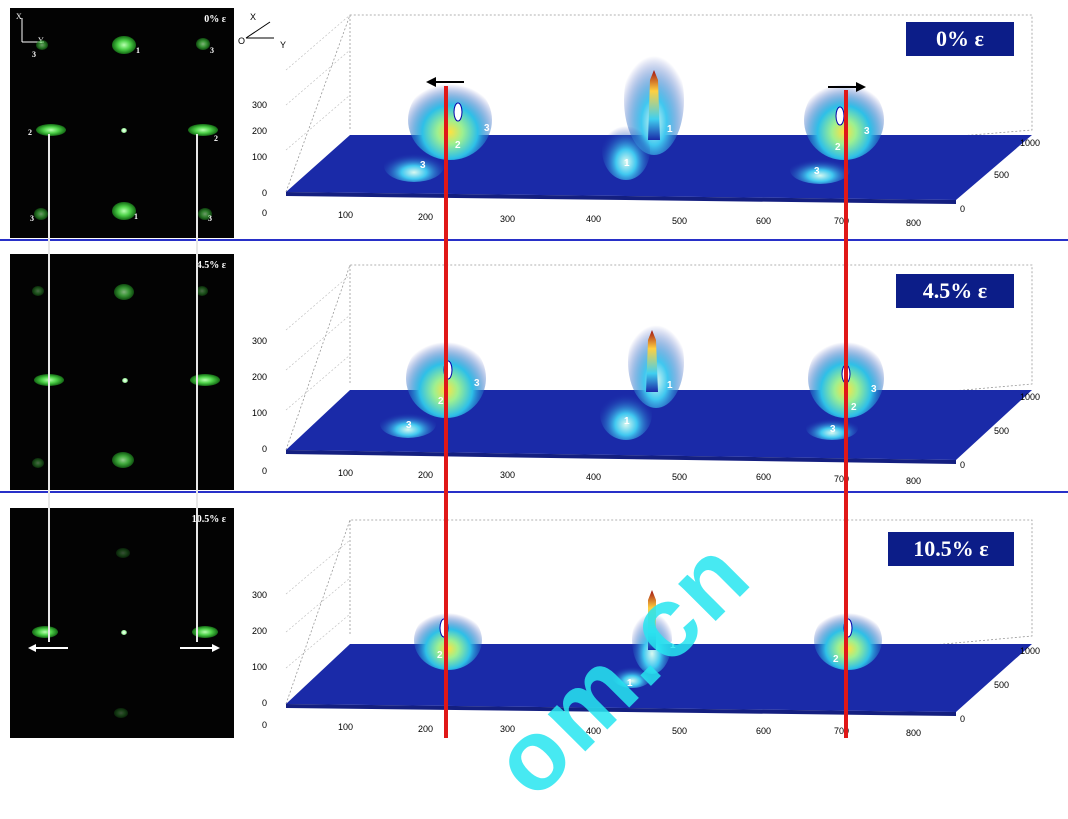 Image resolution: width=1068 pixels, height=819 pixels. Describe the element at coordinates (49, 388) in the screenshot. I see `guide-line-left` at that location.